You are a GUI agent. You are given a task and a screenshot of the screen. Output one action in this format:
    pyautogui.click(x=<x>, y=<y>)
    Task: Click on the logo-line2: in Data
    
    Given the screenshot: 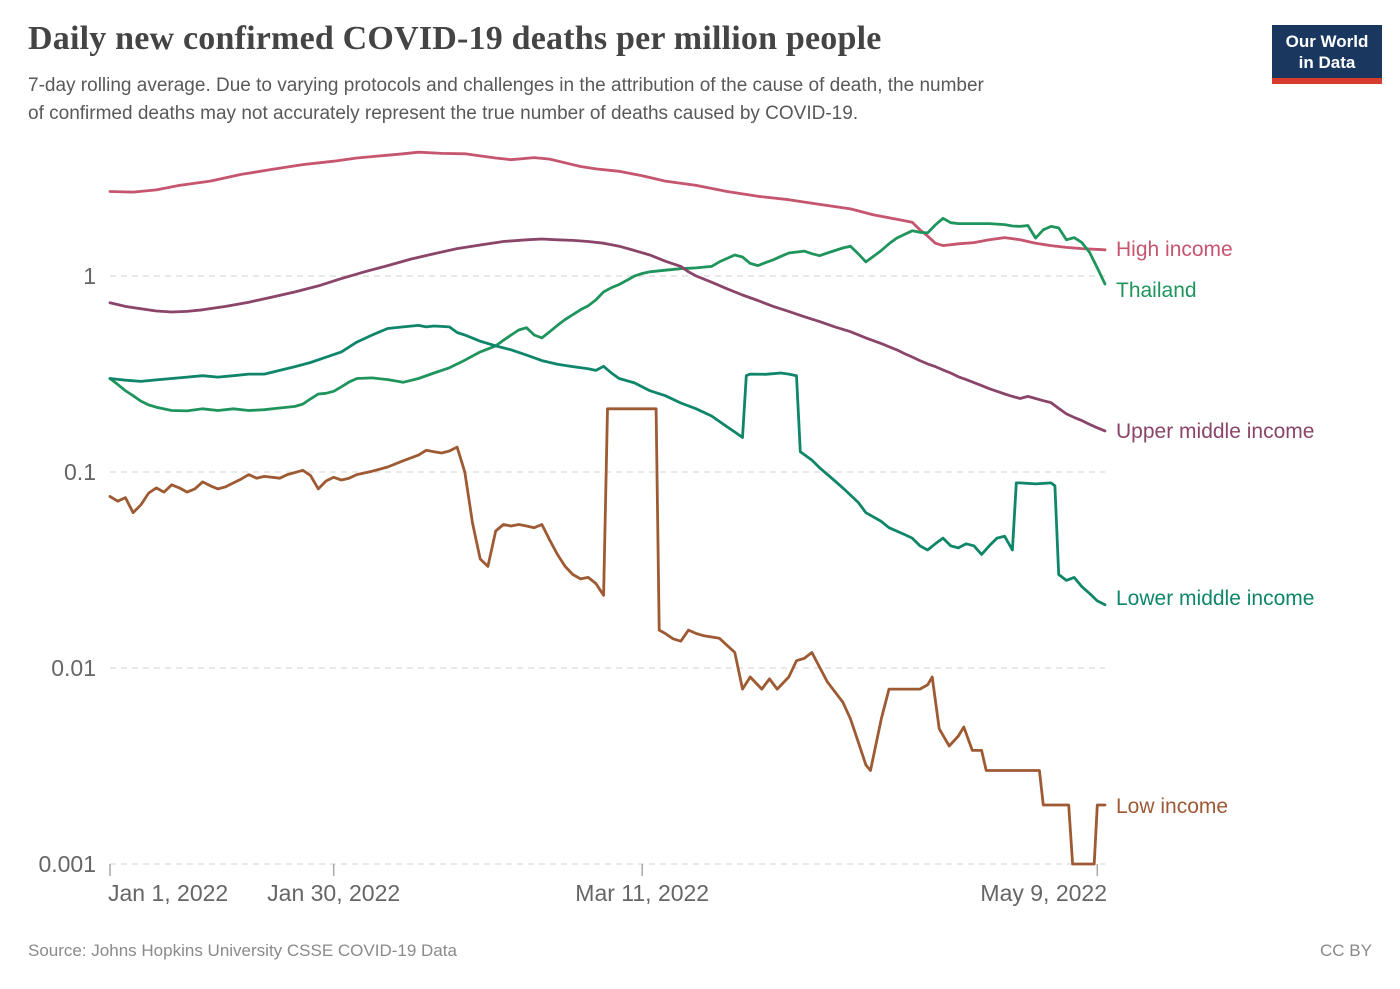 What is the action you would take?
    pyautogui.click(x=1327, y=62)
    